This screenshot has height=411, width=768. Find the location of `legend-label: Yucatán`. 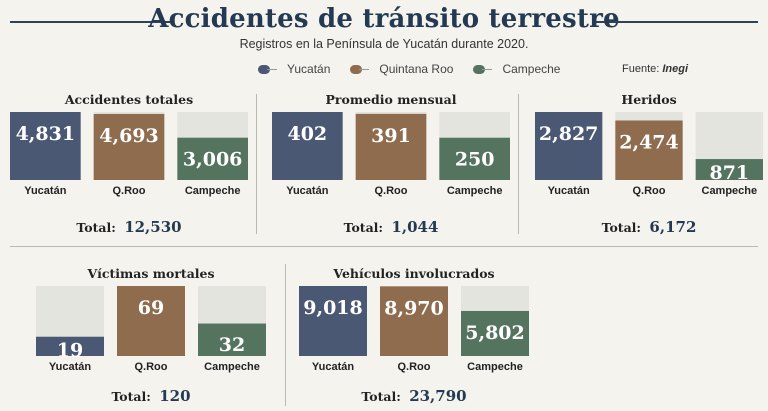

legend-label: Yucatán is located at coordinates (309, 69).